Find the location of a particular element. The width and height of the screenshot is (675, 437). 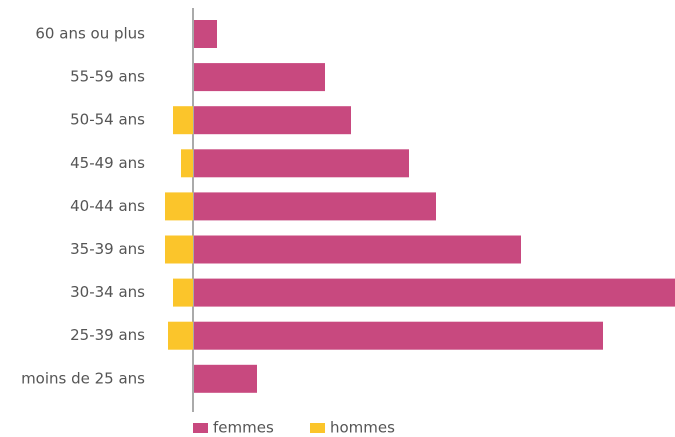

legend-label: hommes is located at coordinates (362, 428).